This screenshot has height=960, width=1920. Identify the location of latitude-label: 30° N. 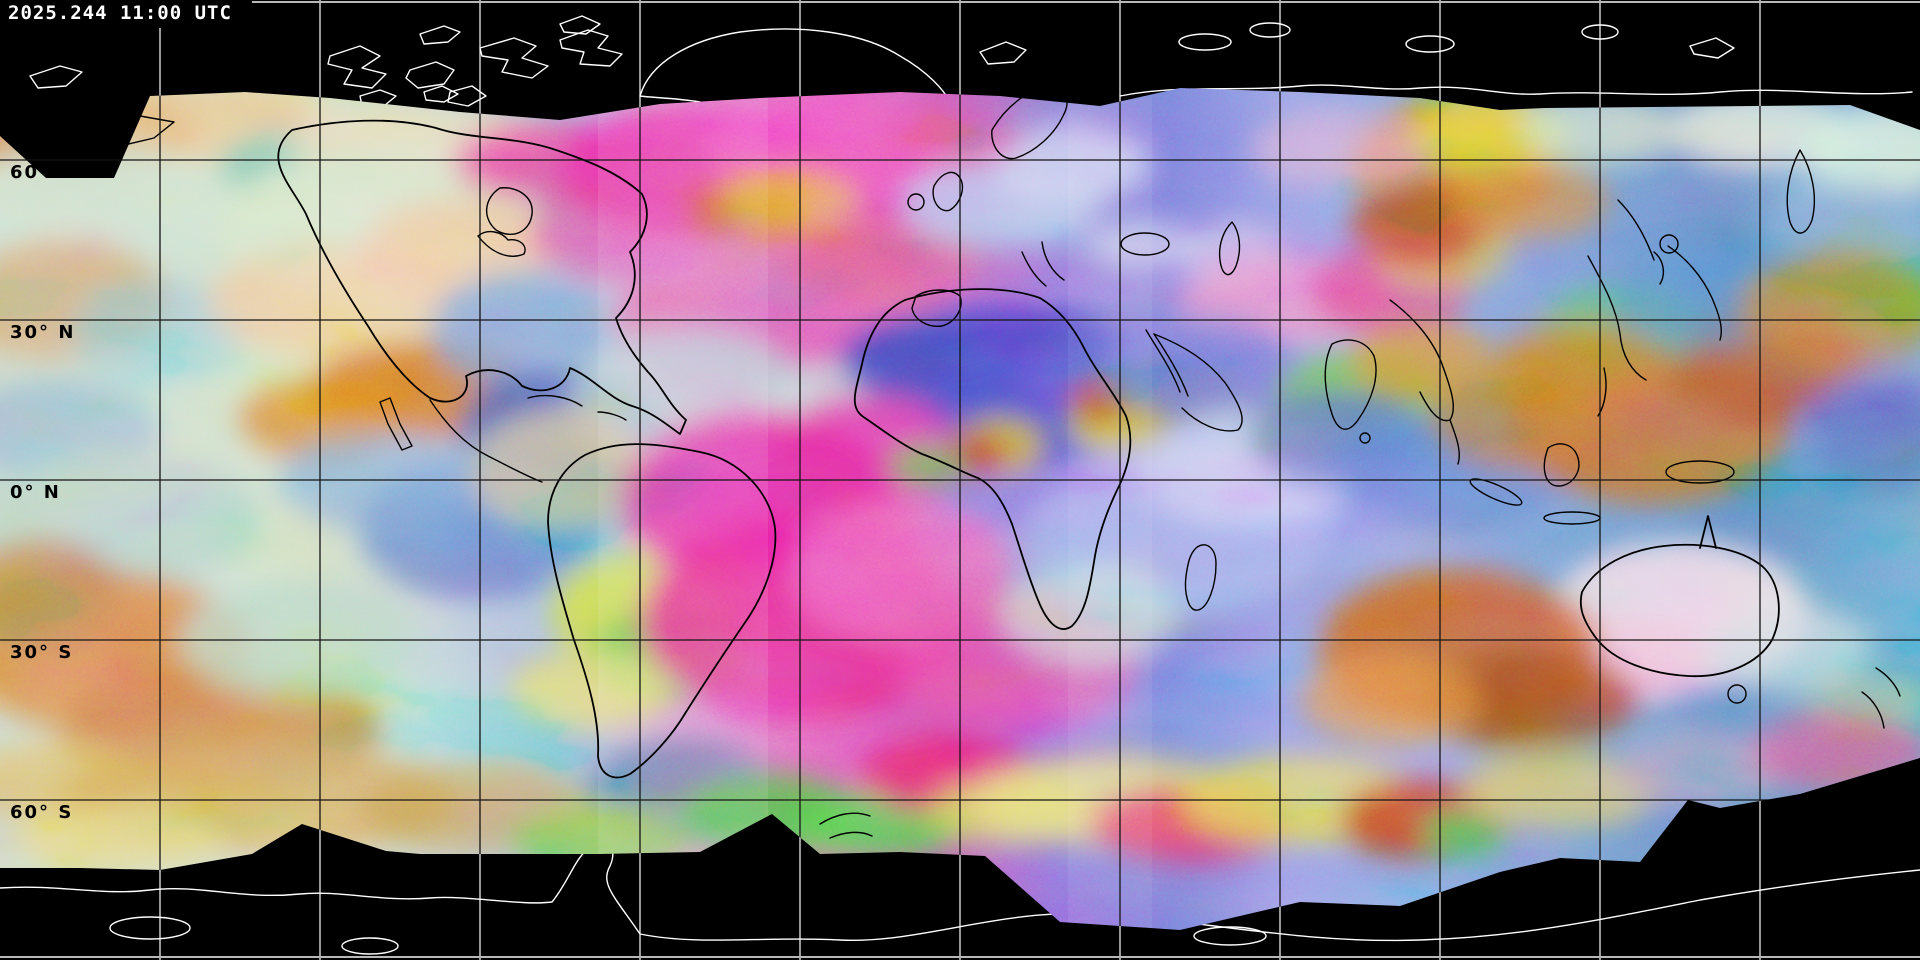
(42, 332).